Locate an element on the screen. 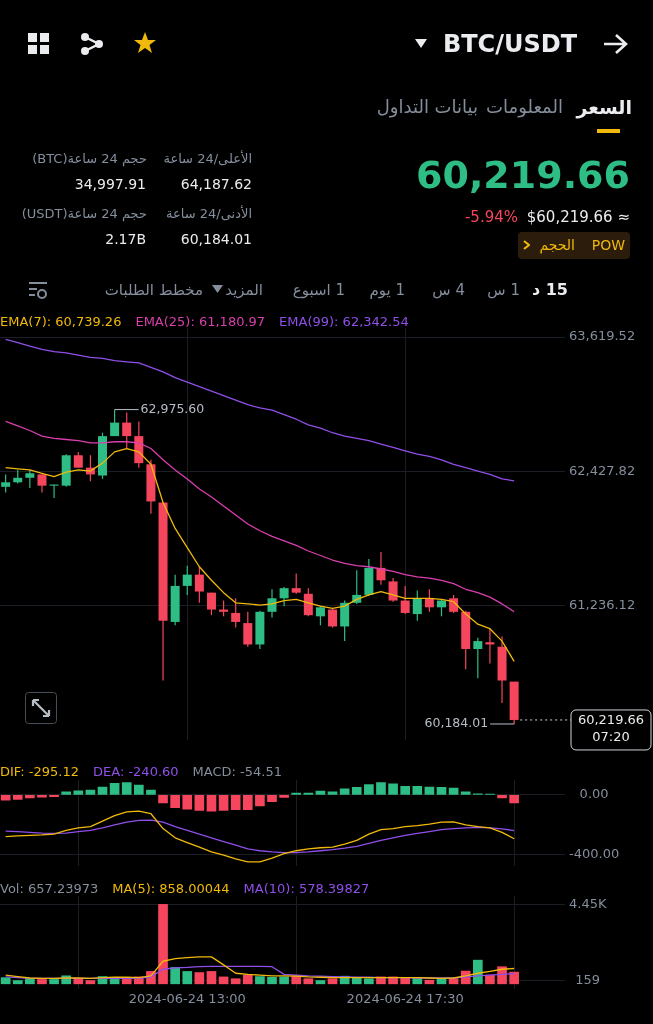 Image resolution: width=653 pixels, height=1024 pixels. text: DEA: -240.60 is located at coordinates (136, 772).